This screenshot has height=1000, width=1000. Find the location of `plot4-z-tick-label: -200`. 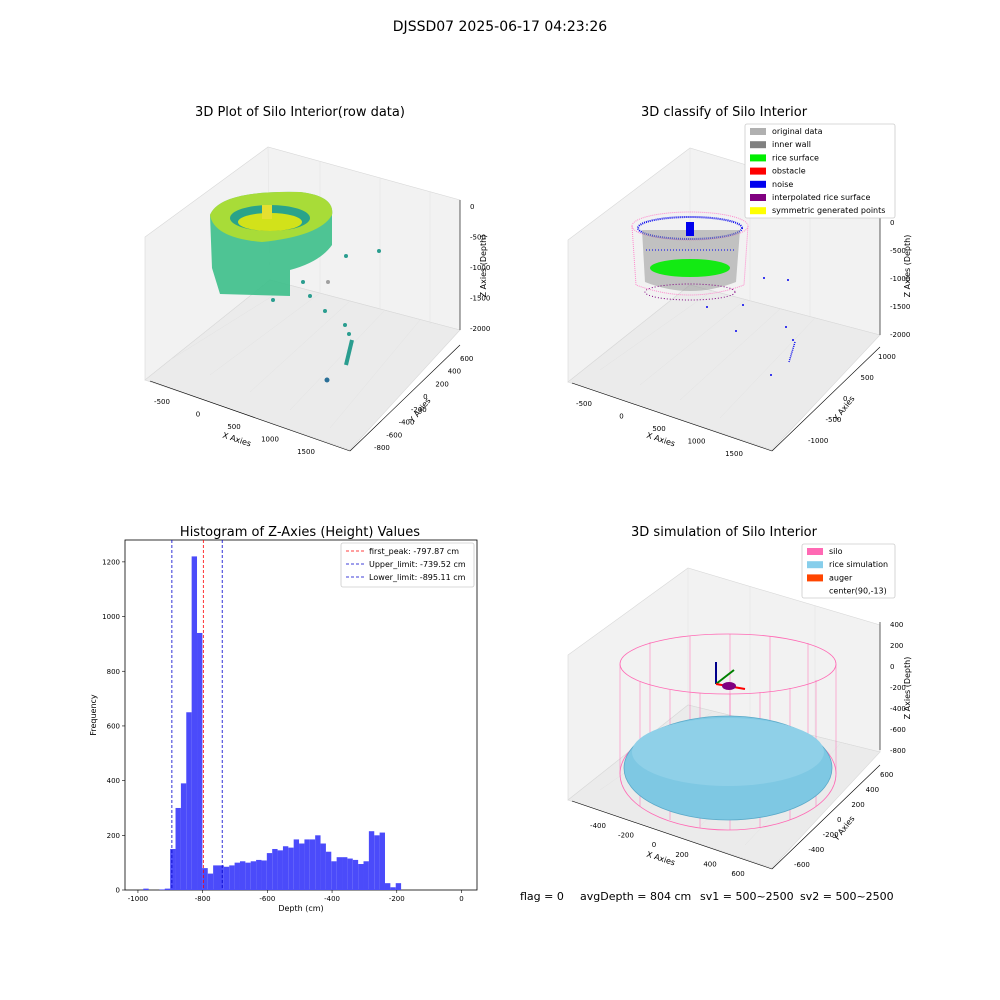

plot4-z-tick-label: -200 is located at coordinates (898, 688).